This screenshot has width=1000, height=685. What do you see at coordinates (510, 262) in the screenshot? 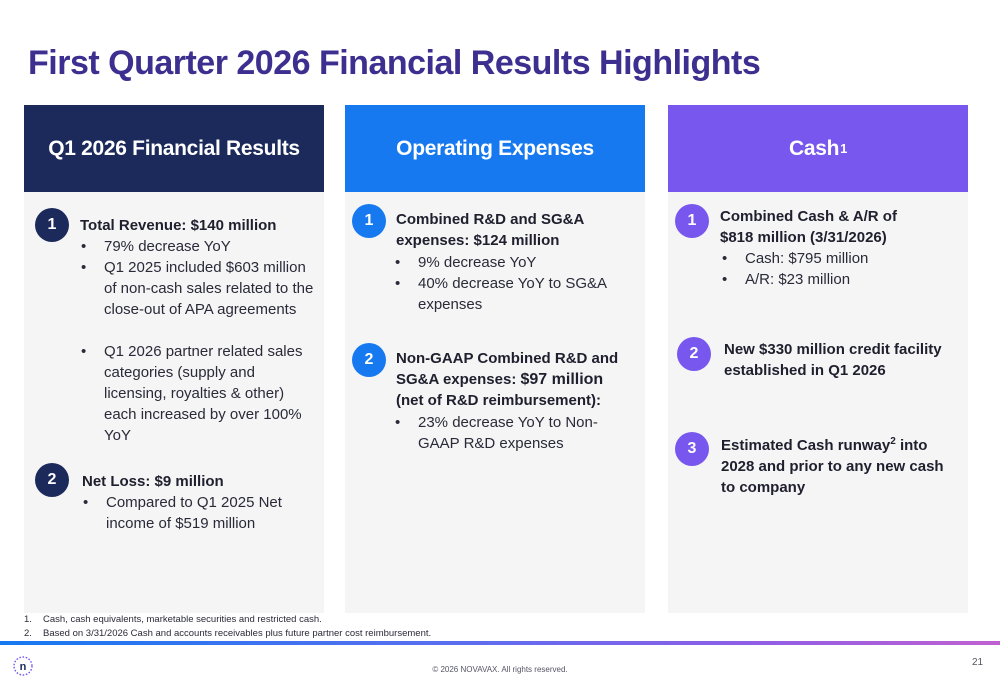
I see `bullet-item: 9% decrease YoY` at bounding box center [510, 262].